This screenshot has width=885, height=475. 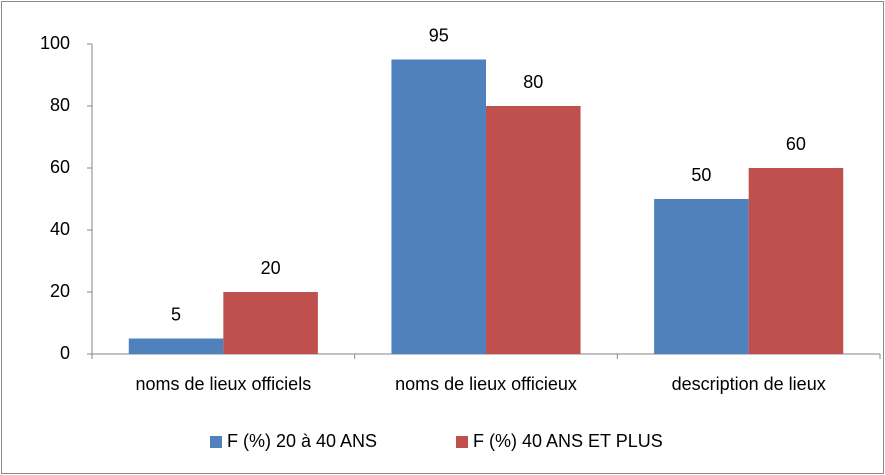 What do you see at coordinates (60, 229) in the screenshot?
I see `y-tick-label: 40` at bounding box center [60, 229].